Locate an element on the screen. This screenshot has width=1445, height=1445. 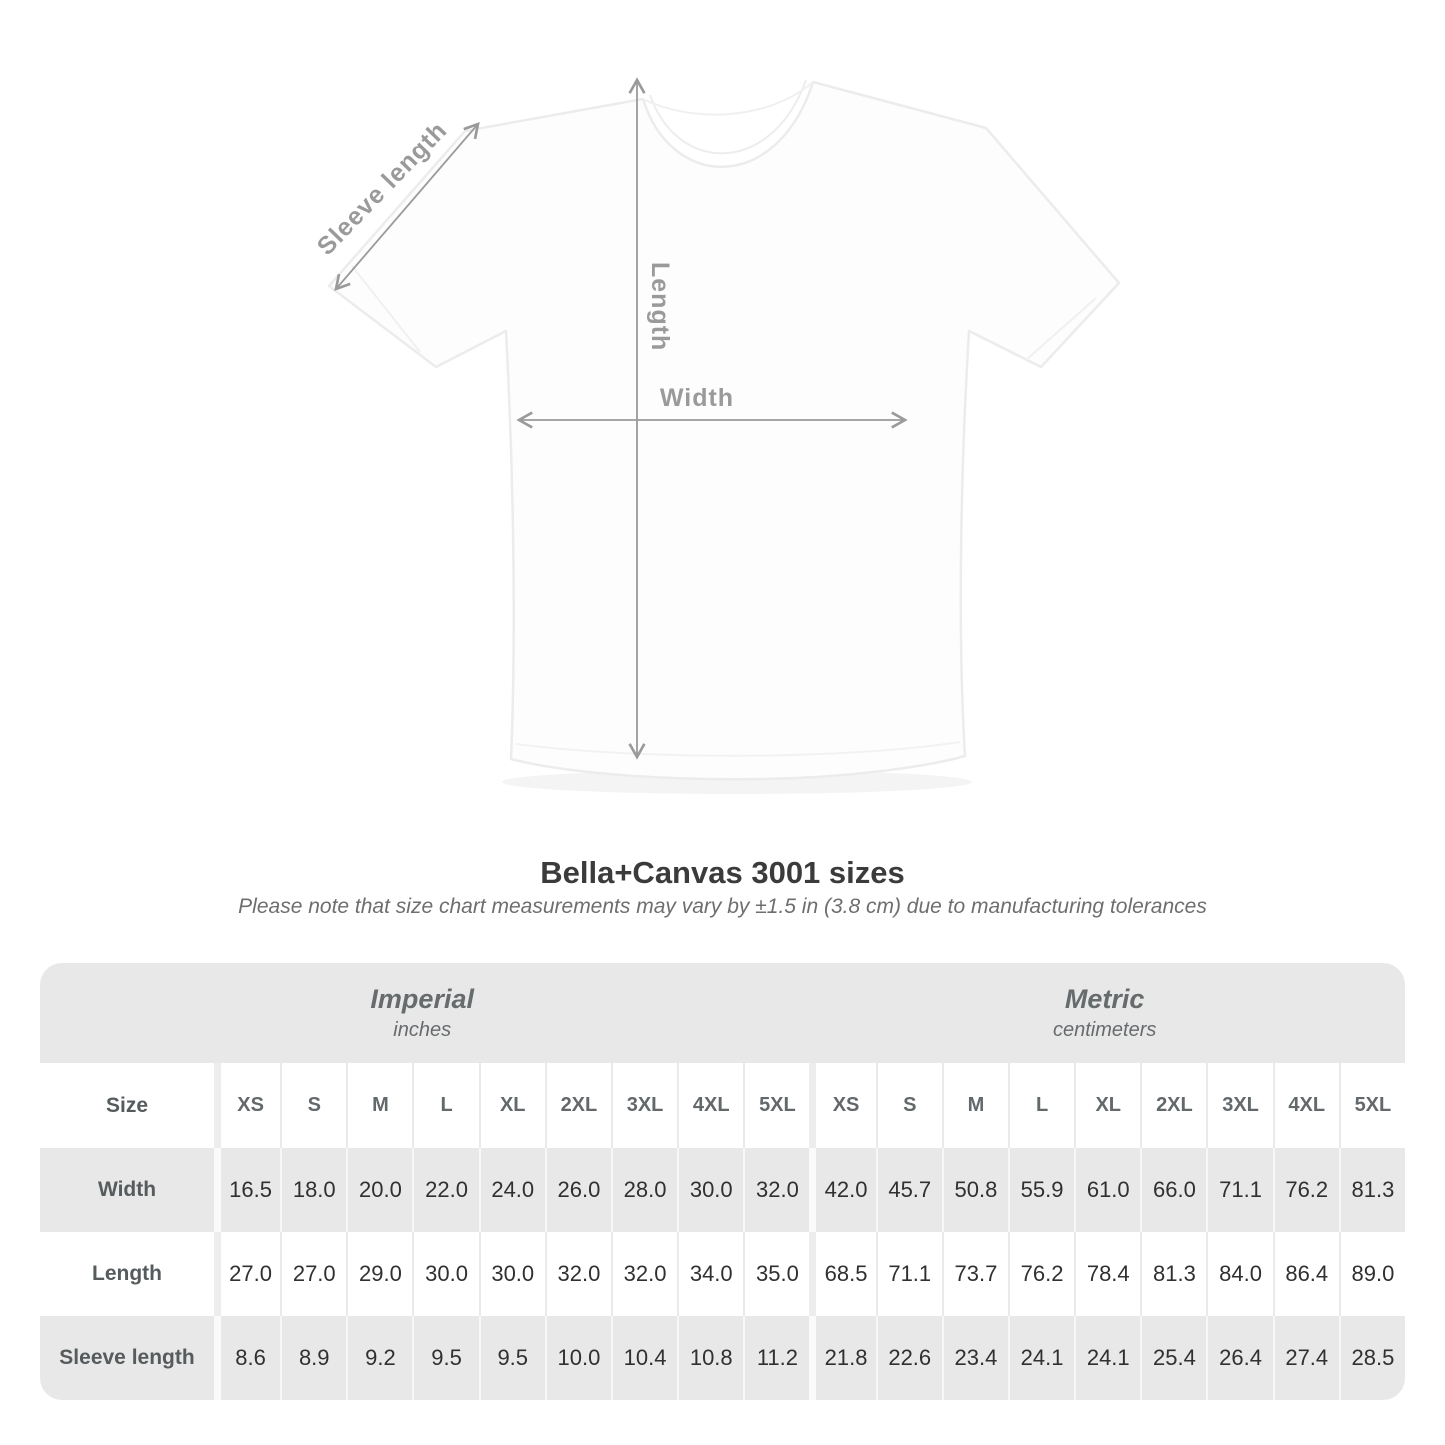
cell-width-metric-3xl: 71.1 is located at coordinates (1239, 1190).